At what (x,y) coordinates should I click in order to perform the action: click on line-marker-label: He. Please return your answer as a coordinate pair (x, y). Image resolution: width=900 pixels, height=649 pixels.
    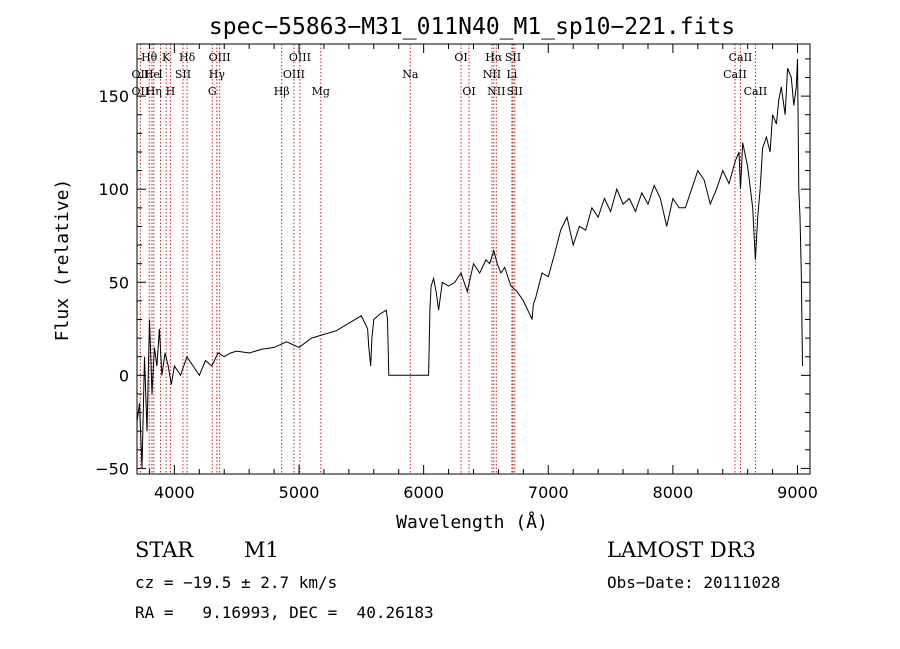
    Looking at the image, I should click on (152, 74).